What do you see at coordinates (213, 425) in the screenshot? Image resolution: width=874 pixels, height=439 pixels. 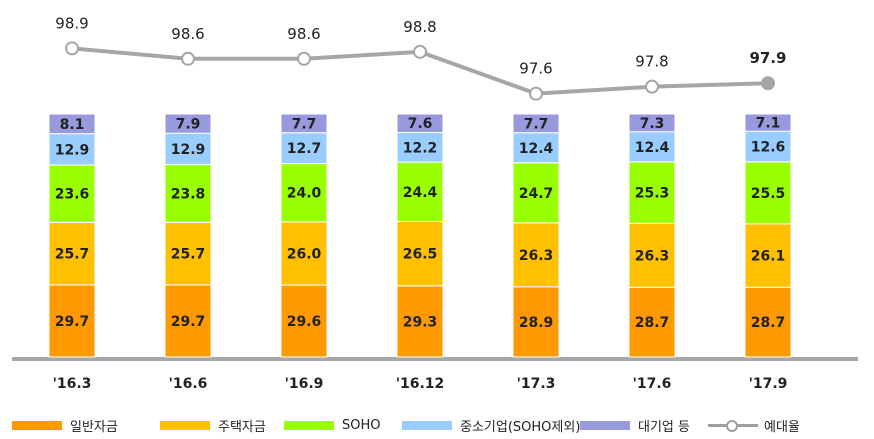 I see `legend-item: 주택자금` at bounding box center [213, 425].